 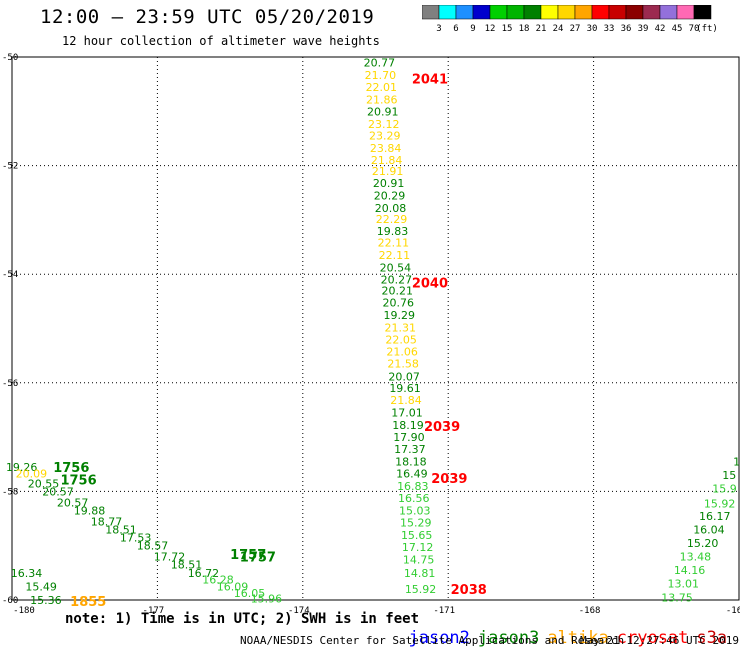 I want to click on satellite-cryosat: cryosat, so click(x=652, y=638).